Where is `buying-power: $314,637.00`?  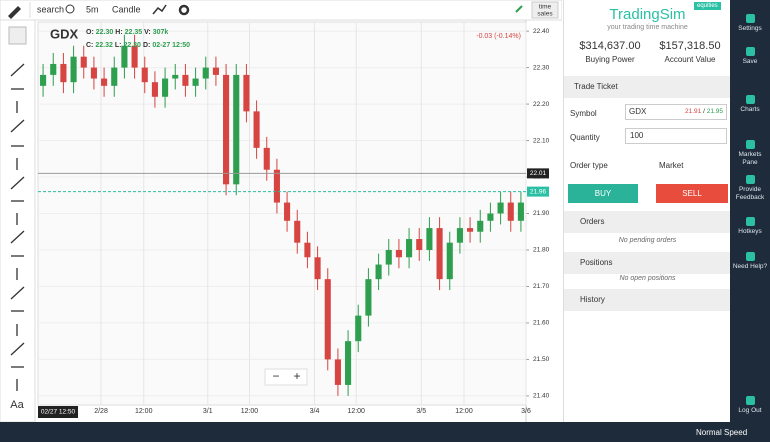
buying-power: $314,637.00 is located at coordinates (610, 46).